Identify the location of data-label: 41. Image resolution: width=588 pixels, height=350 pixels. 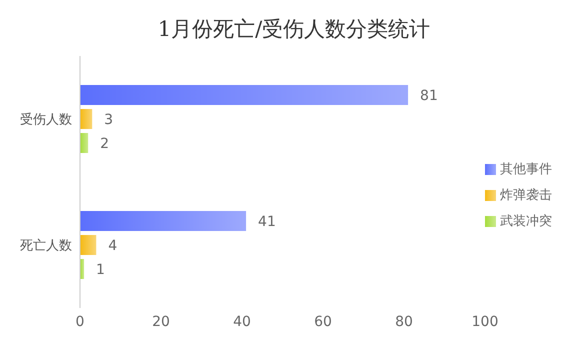
(267, 222).